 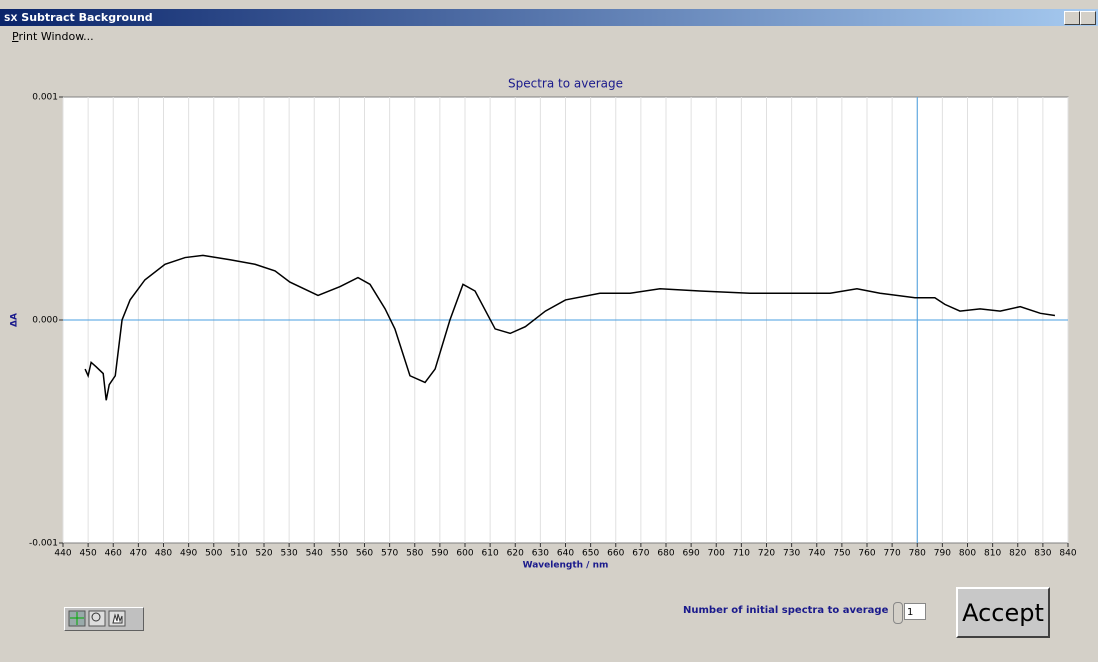 What do you see at coordinates (892, 554) in the screenshot?
I see `x-tick-label: 770` at bounding box center [892, 554].